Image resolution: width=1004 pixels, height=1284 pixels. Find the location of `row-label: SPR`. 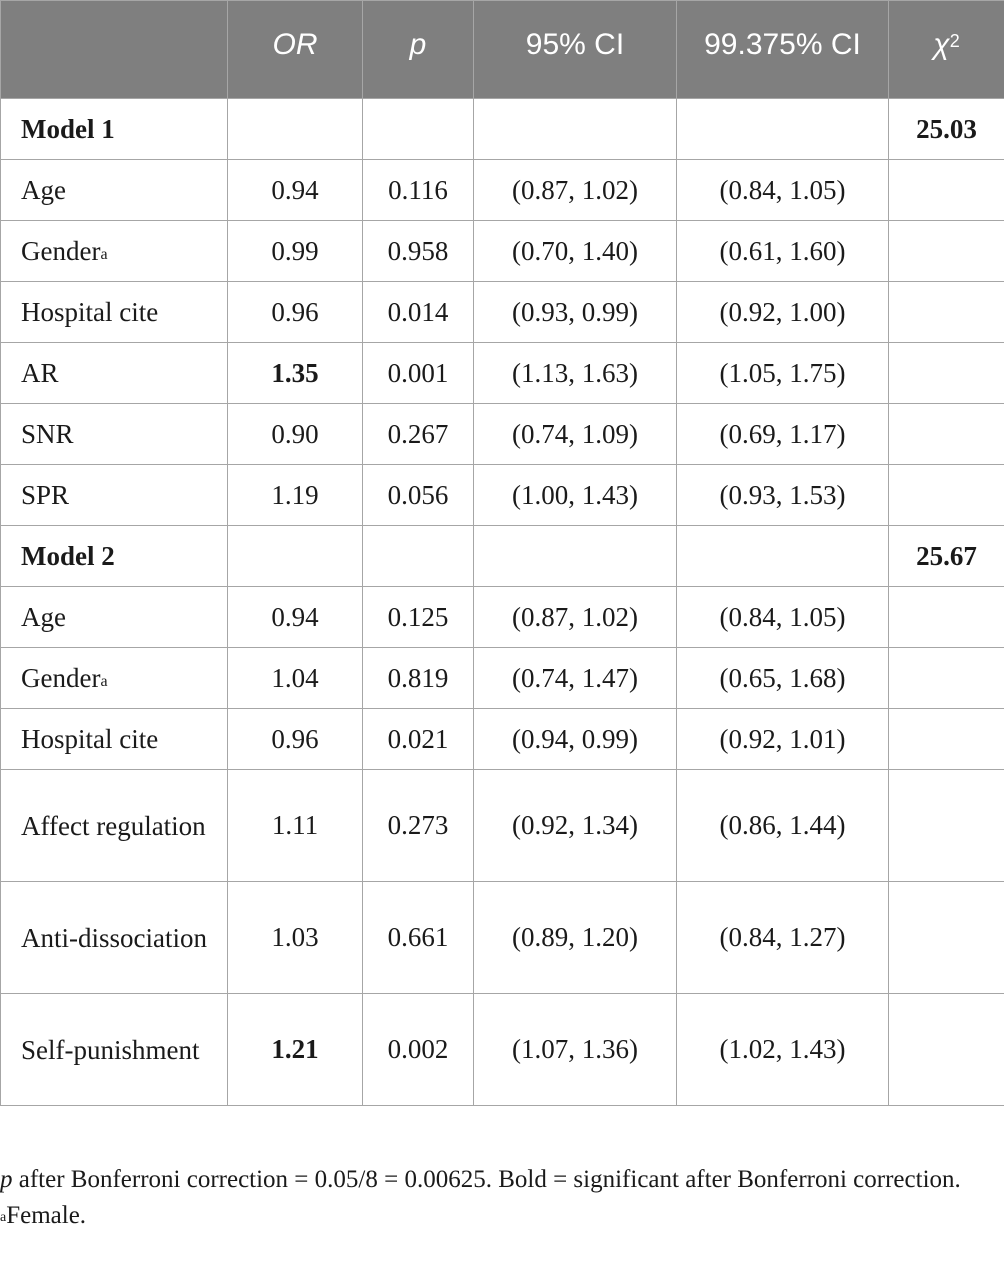

row-label: SPR is located at coordinates (114, 495).